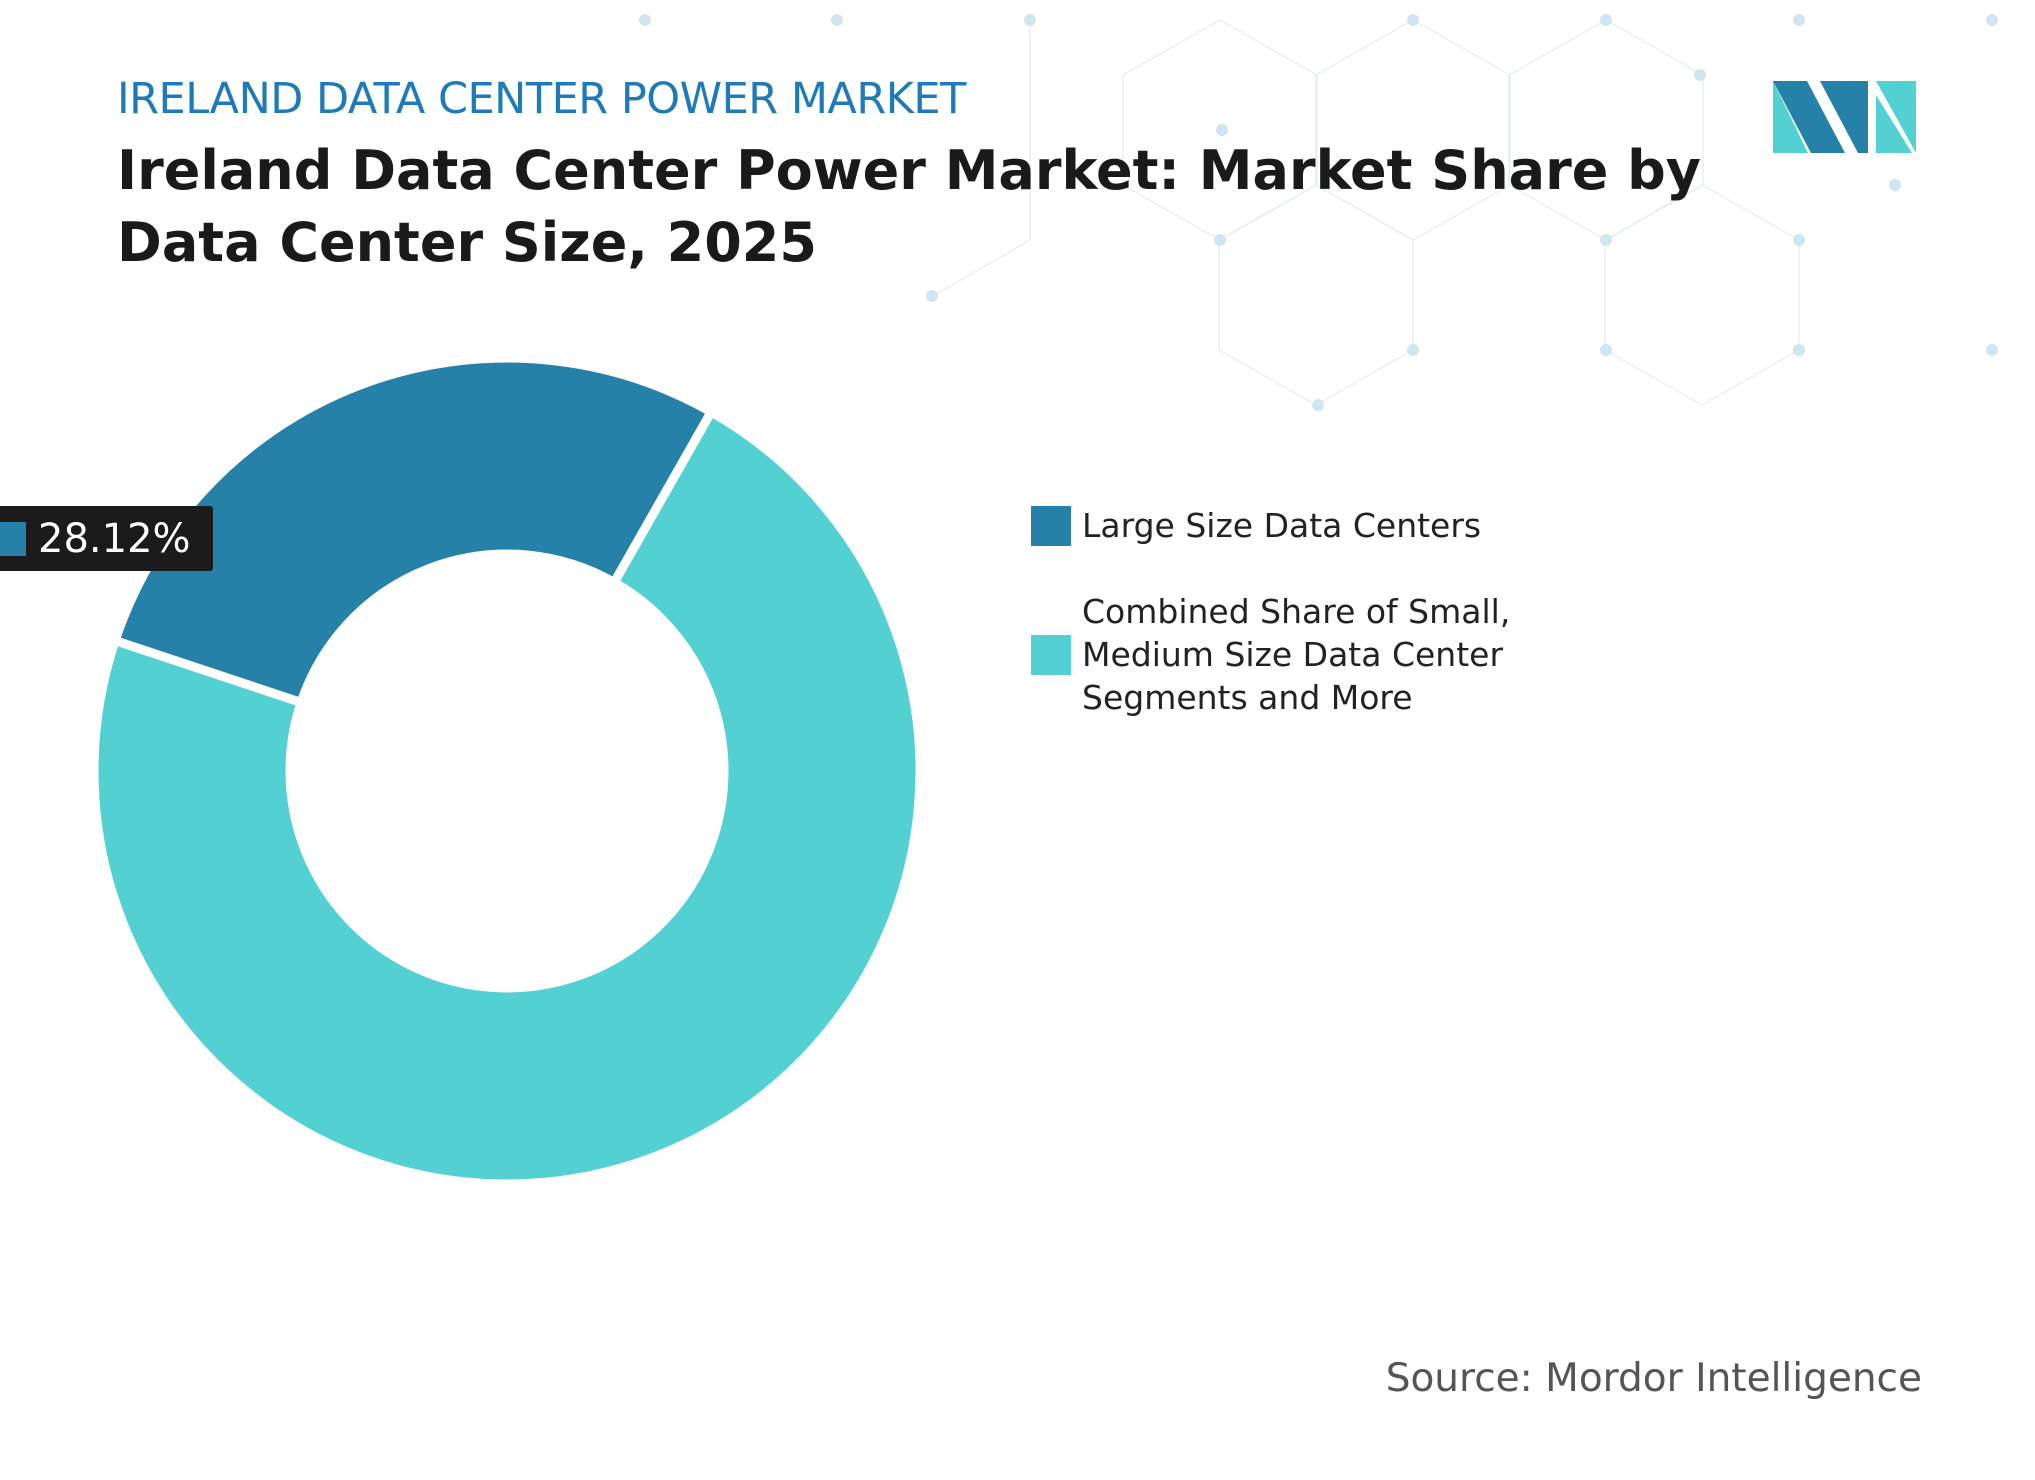 The height and width of the screenshot is (1480, 2035). What do you see at coordinates (1844, 117) in the screenshot?
I see `logo` at bounding box center [1844, 117].